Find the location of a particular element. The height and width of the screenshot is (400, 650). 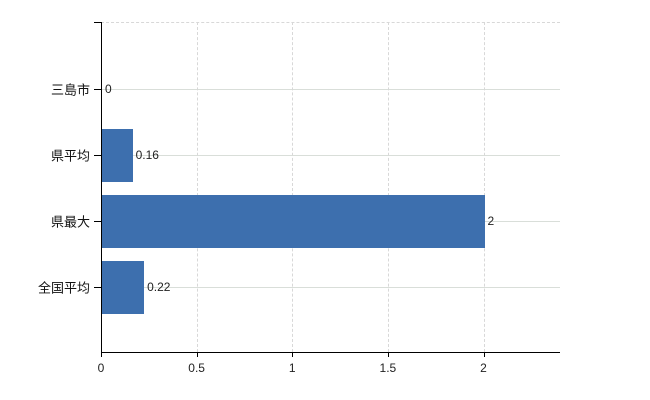

x-tick-label: 1.5 is located at coordinates (388, 368).